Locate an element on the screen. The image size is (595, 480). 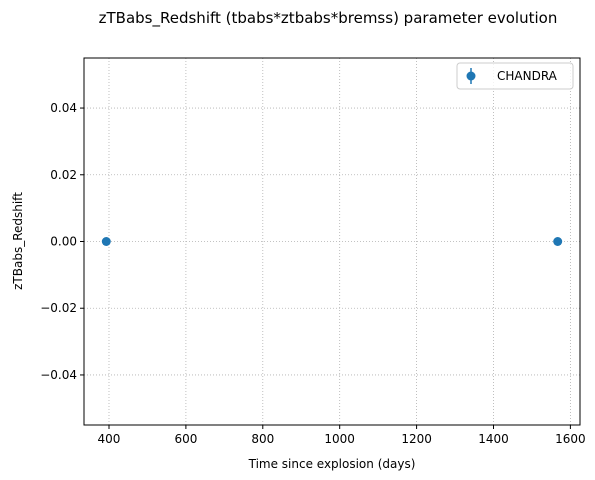
legend-label: CHANDRA is located at coordinates (527, 76).